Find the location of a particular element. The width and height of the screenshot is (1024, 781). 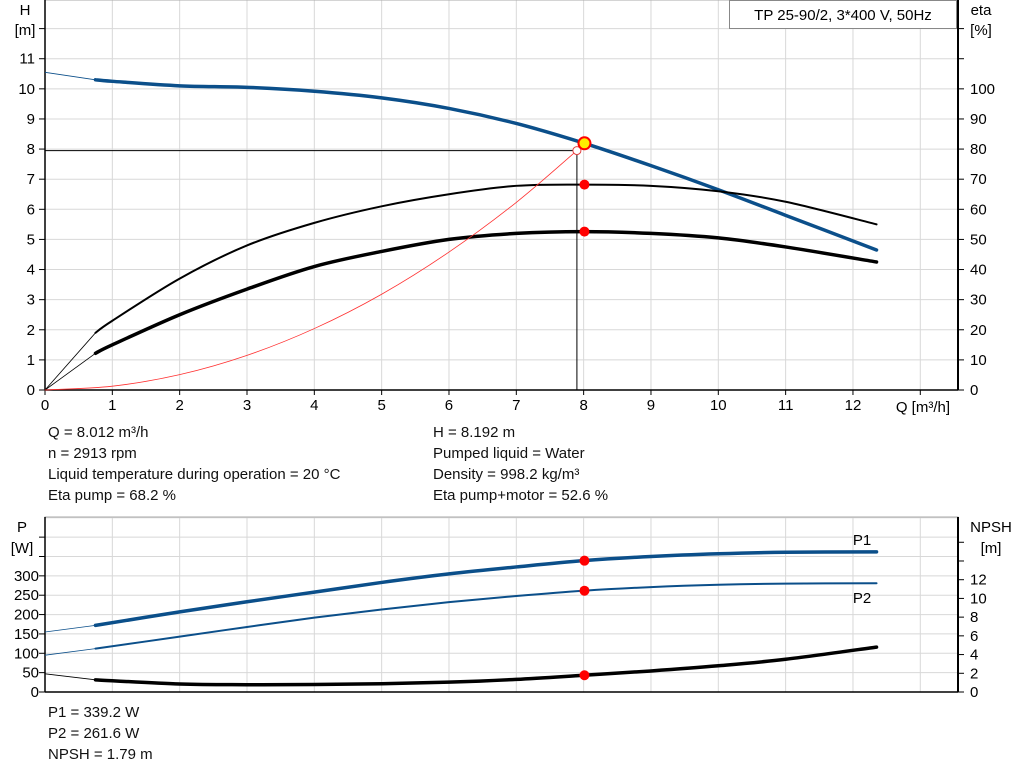

h-tick-label: 0 is located at coordinates (31, 390).